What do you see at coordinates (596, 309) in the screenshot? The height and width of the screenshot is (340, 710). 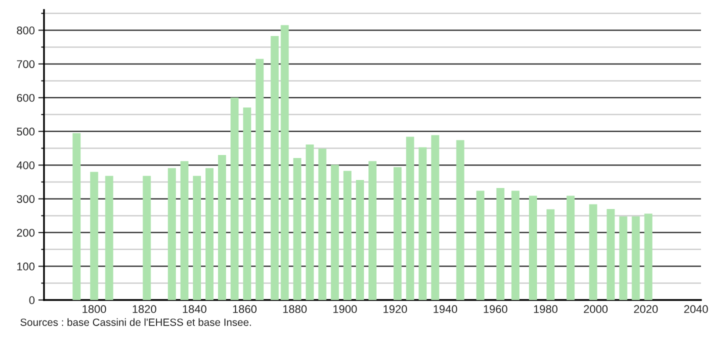 I see `x-tick-label: 2000` at bounding box center [596, 309].